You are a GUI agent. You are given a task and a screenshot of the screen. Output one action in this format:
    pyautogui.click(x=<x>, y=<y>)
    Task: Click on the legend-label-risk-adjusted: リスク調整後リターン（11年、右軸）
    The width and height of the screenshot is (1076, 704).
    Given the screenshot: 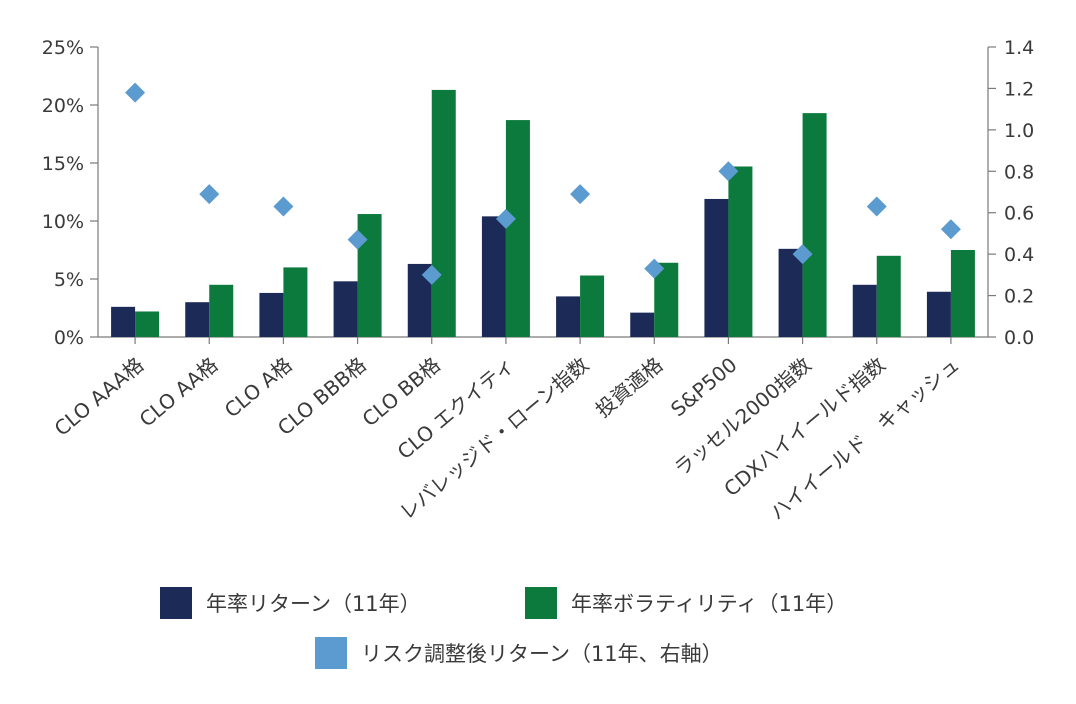 What is the action you would take?
    pyautogui.click(x=542, y=654)
    